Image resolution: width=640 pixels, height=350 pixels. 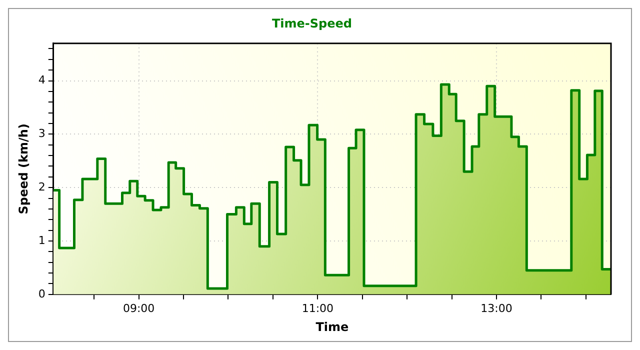 What do you see at coordinates (138, 308) in the screenshot?
I see `x-tick-label: 09:00` at bounding box center [138, 308].